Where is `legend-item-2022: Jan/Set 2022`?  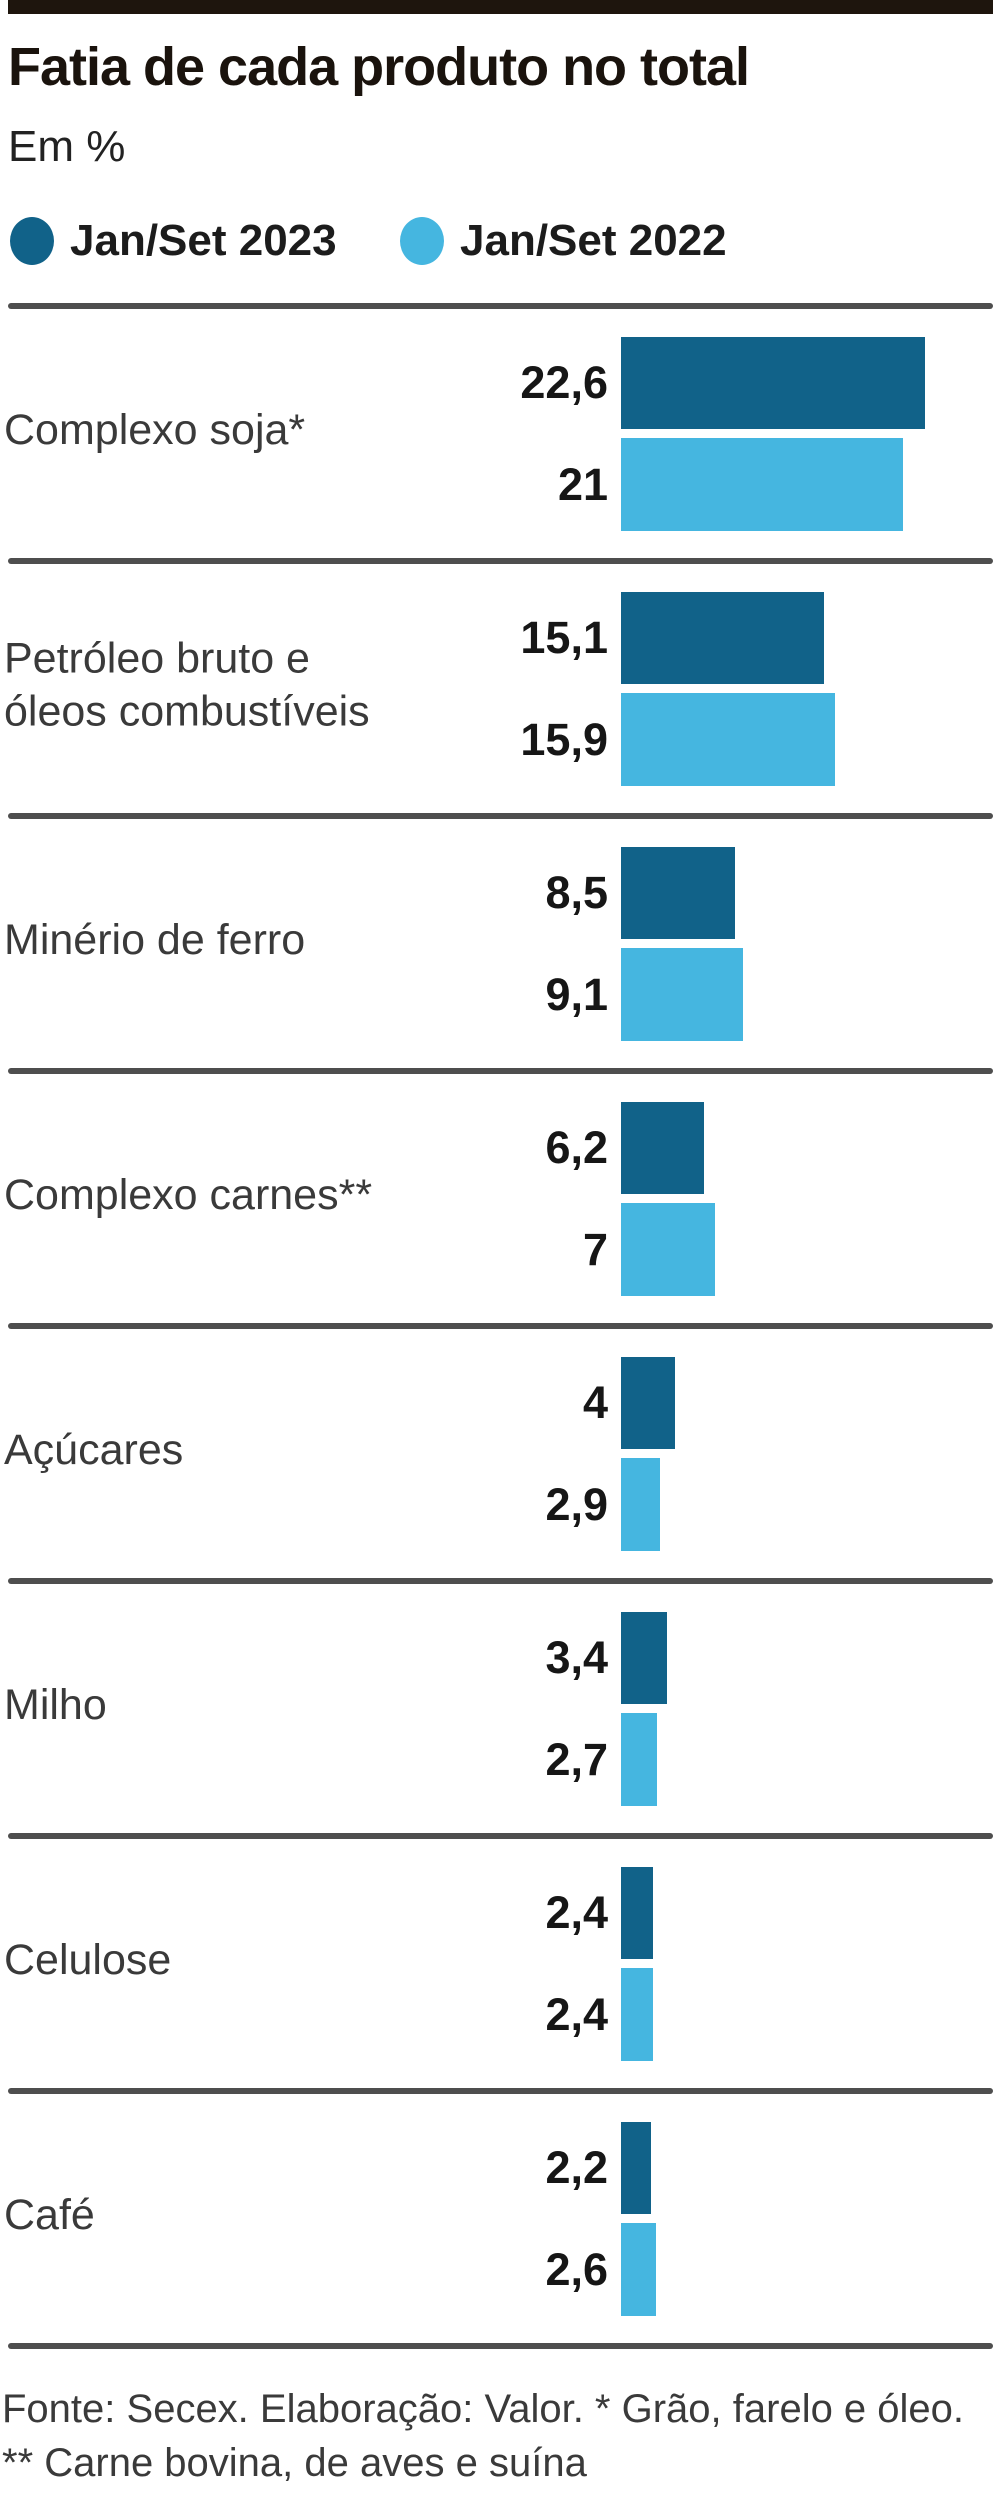
legend-item-2022: Jan/Set 2022 is located at coordinates (563, 241).